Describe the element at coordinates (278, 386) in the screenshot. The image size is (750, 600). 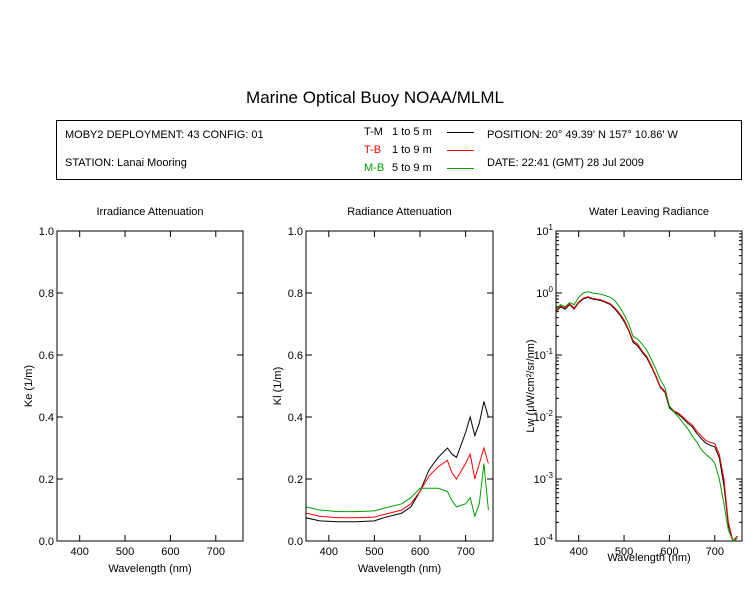
I see `y-axis-label: Kl (1/m)` at that location.